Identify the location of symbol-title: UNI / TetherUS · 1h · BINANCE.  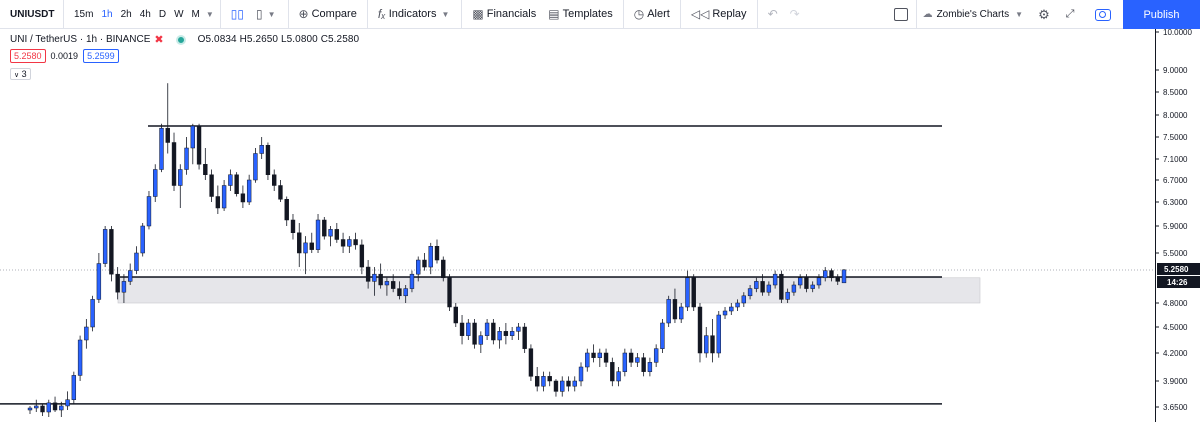
(80, 39).